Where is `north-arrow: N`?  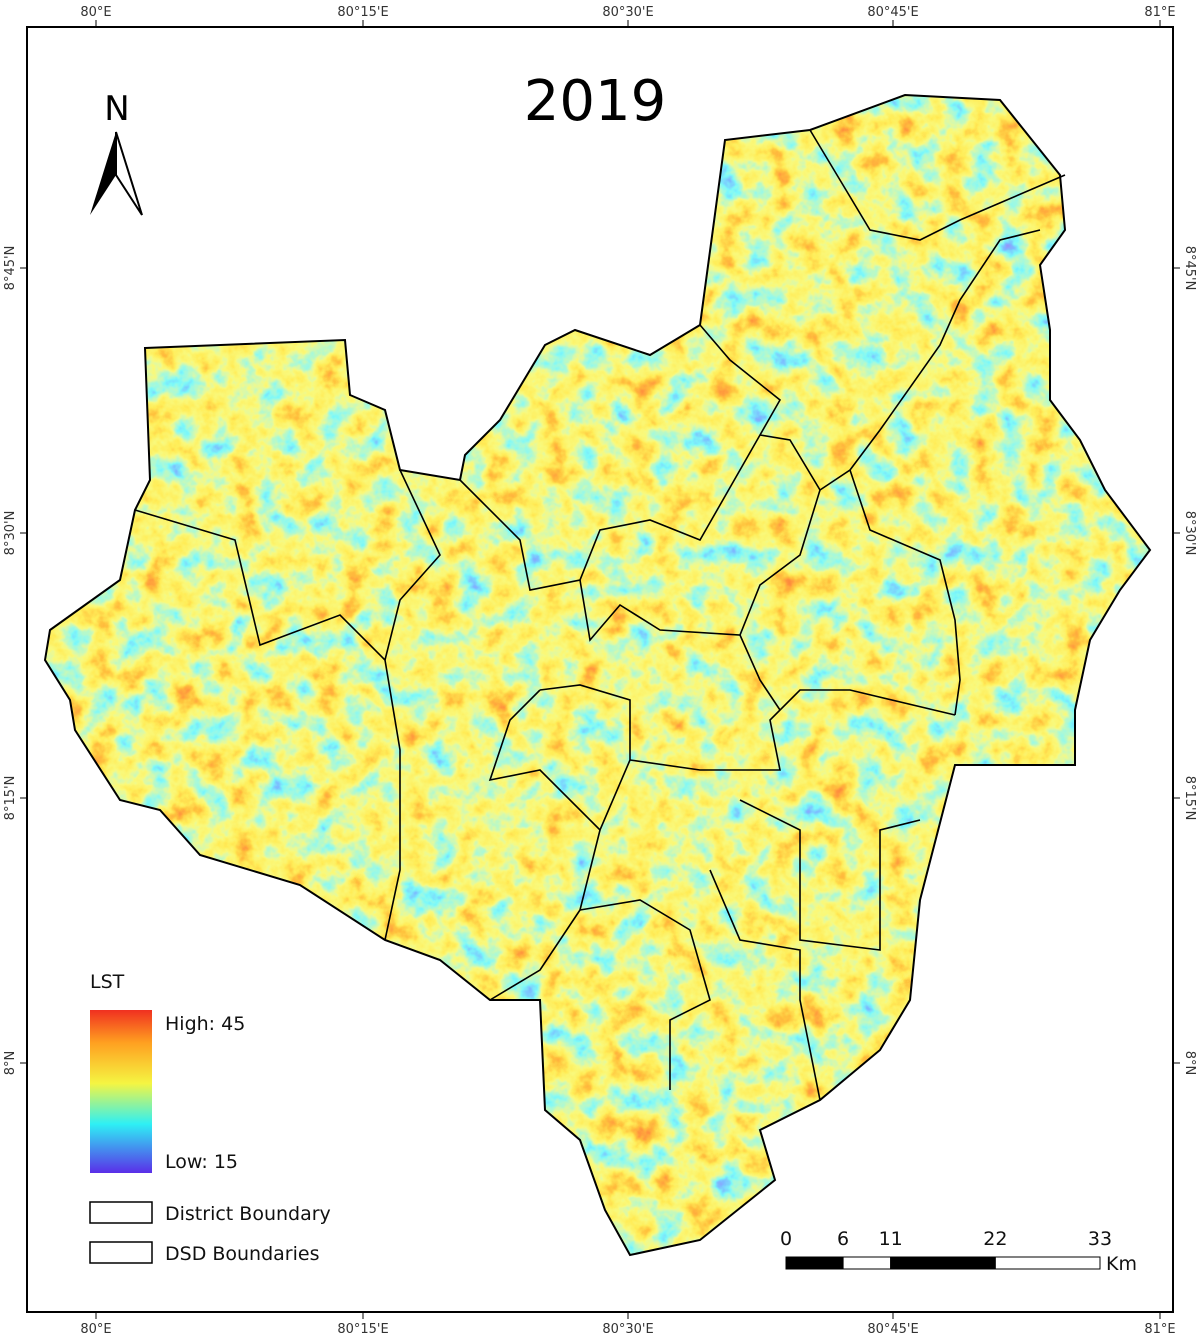
north-arrow: N is located at coordinates (116, 152).